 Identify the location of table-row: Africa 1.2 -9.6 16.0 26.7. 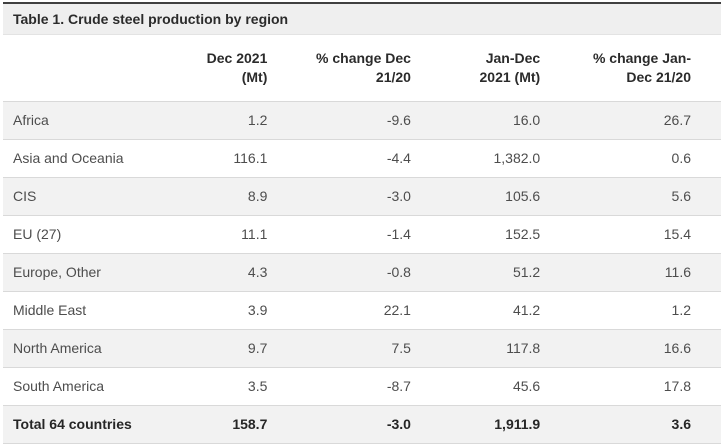
(362, 120).